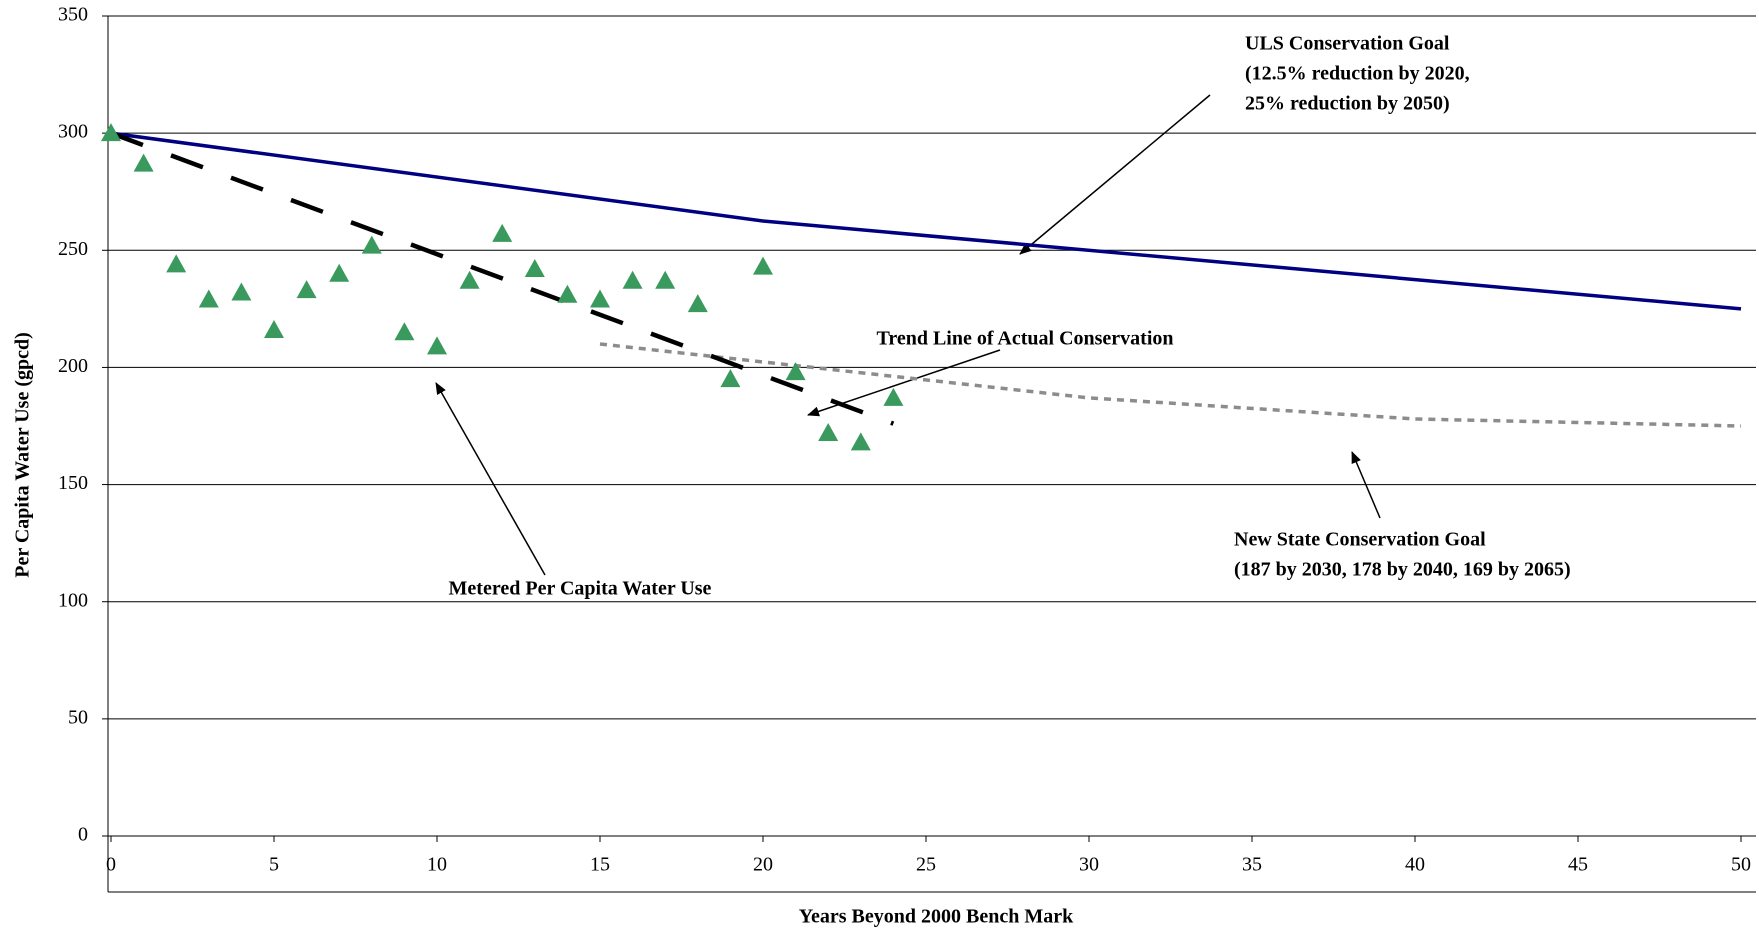 The height and width of the screenshot is (932, 1759). What do you see at coordinates (1741, 865) in the screenshot?
I see `x-tick-label: 50` at bounding box center [1741, 865].